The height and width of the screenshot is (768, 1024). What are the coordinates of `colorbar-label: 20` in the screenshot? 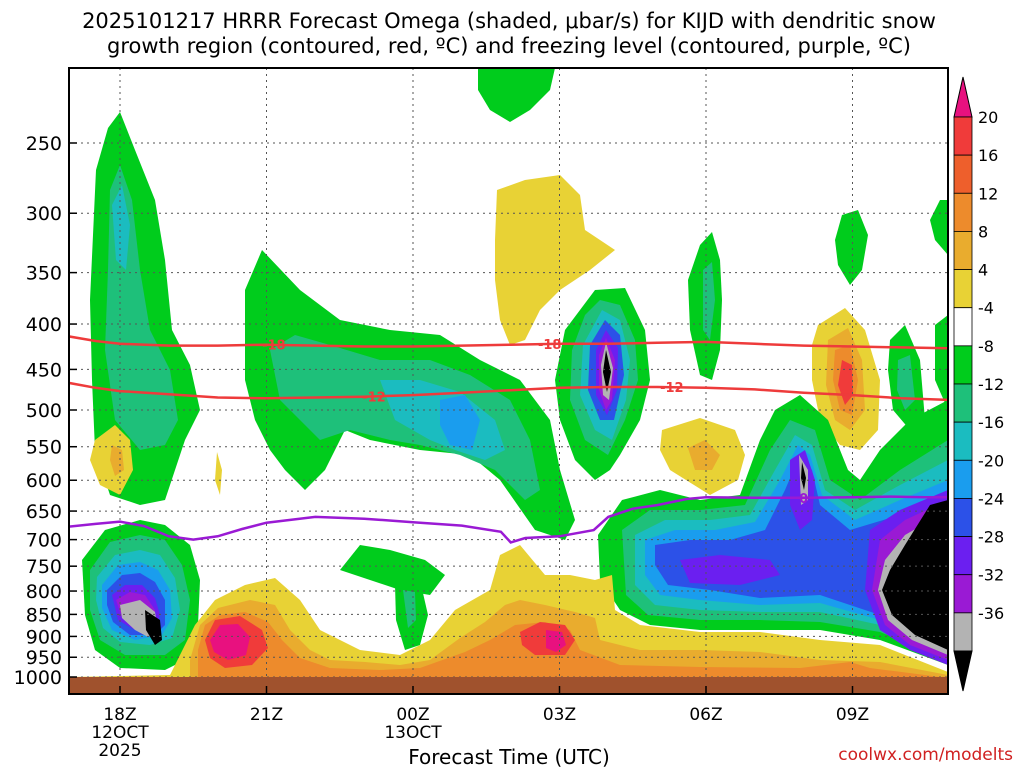 It's located at (988, 117).